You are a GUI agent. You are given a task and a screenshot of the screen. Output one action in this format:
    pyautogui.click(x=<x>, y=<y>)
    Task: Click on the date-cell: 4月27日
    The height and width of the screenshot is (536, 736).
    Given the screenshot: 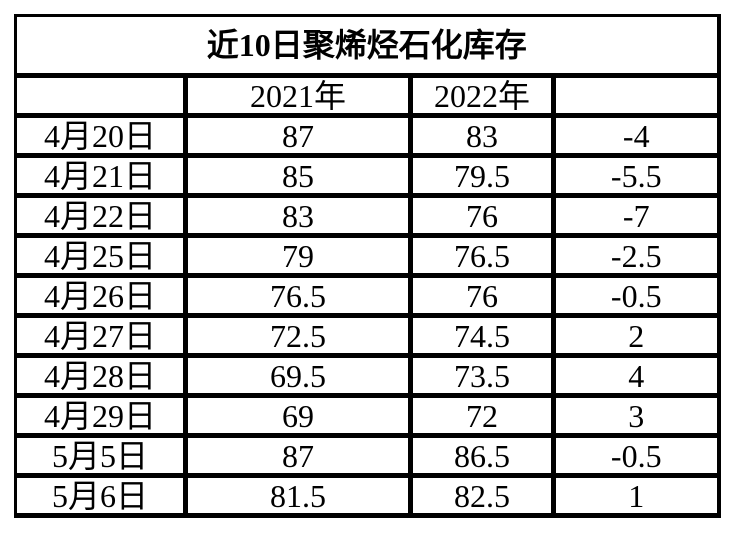 What is the action you would take?
    pyautogui.click(x=101, y=335)
    